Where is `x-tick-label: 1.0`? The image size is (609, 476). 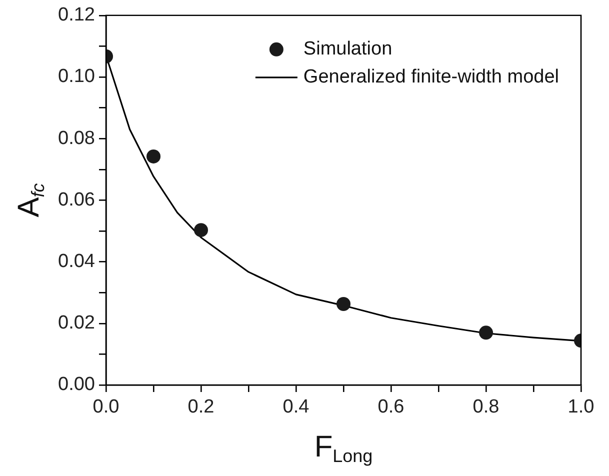 x-tick-label: 1.0 is located at coordinates (581, 407).